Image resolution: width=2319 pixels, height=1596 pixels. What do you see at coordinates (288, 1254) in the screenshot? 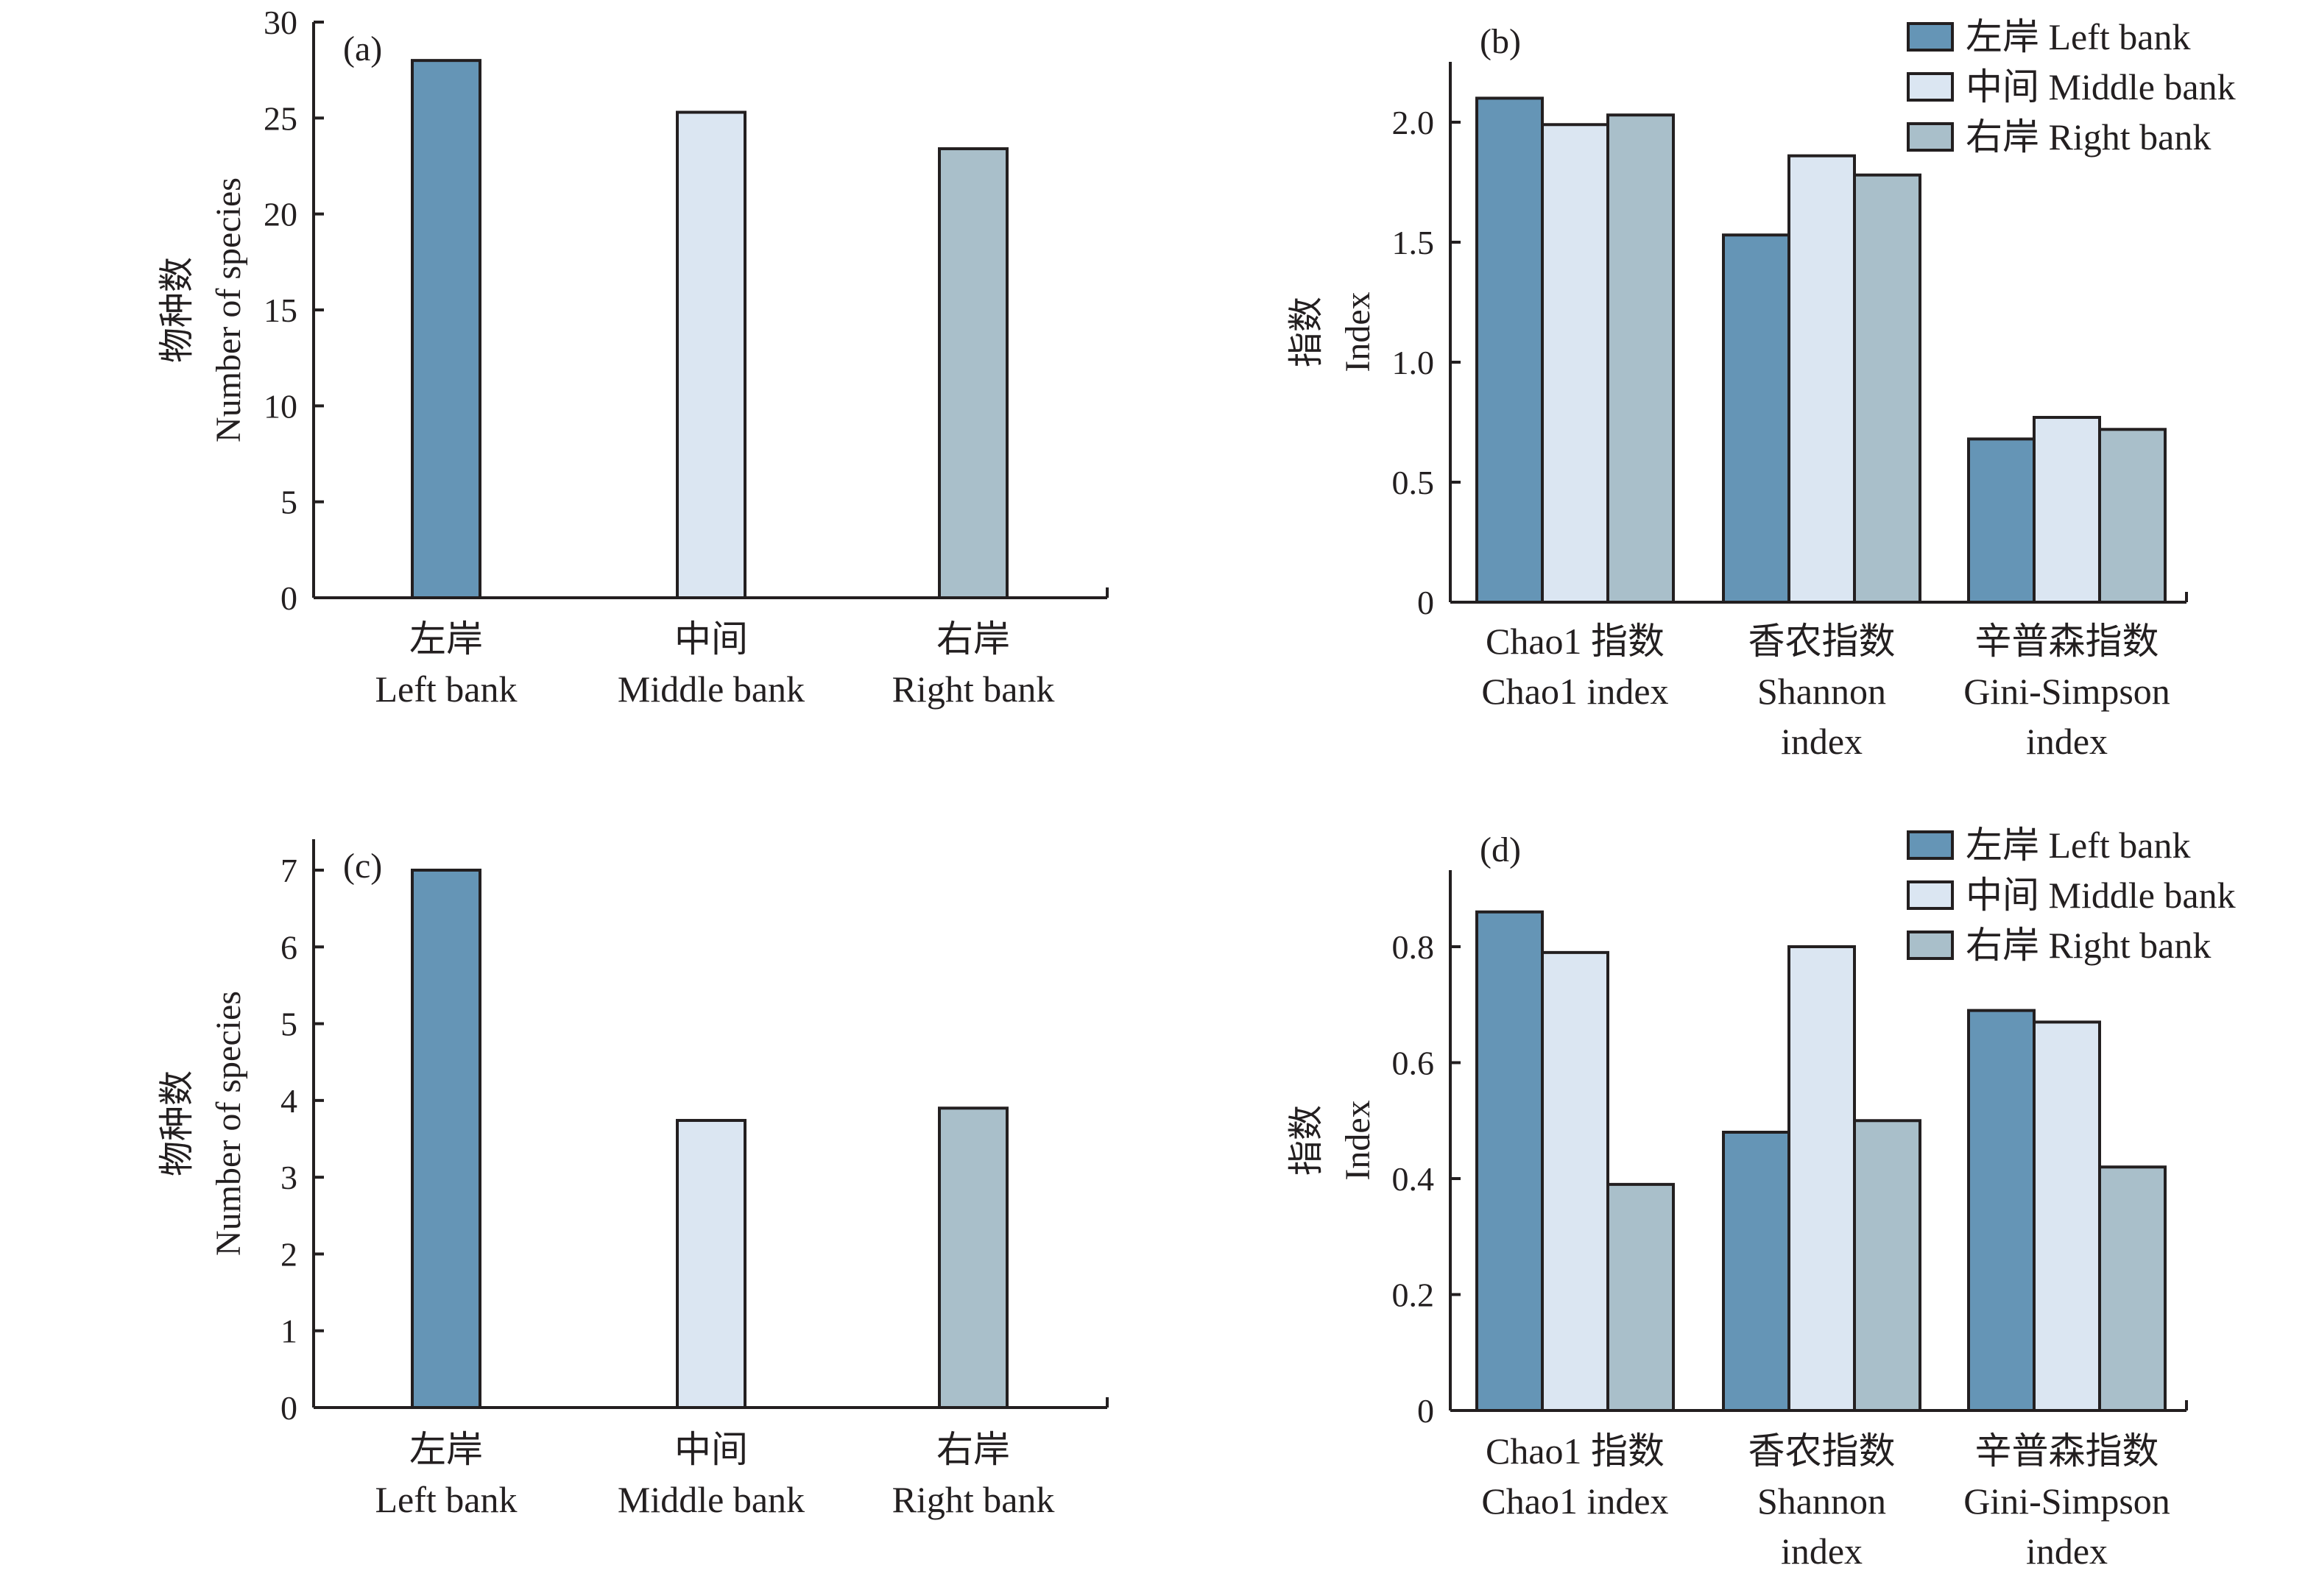
I see `y-tick-label: 2` at bounding box center [288, 1254].